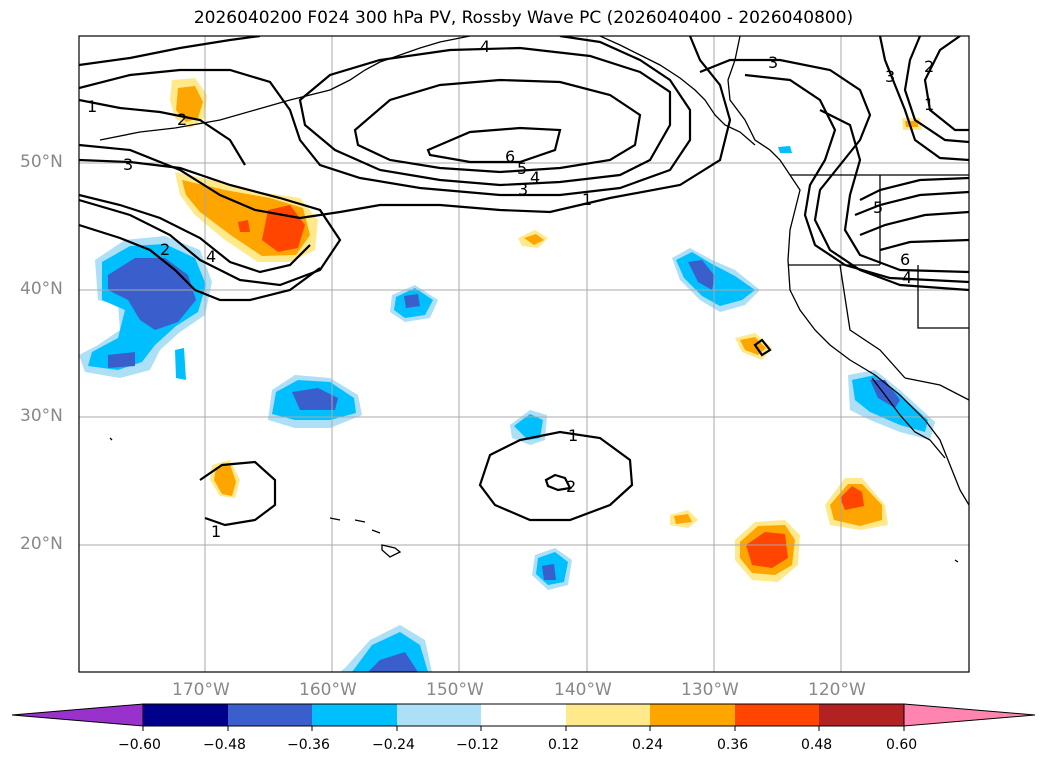  I want to click on contour-2-west, so click(162, 132).